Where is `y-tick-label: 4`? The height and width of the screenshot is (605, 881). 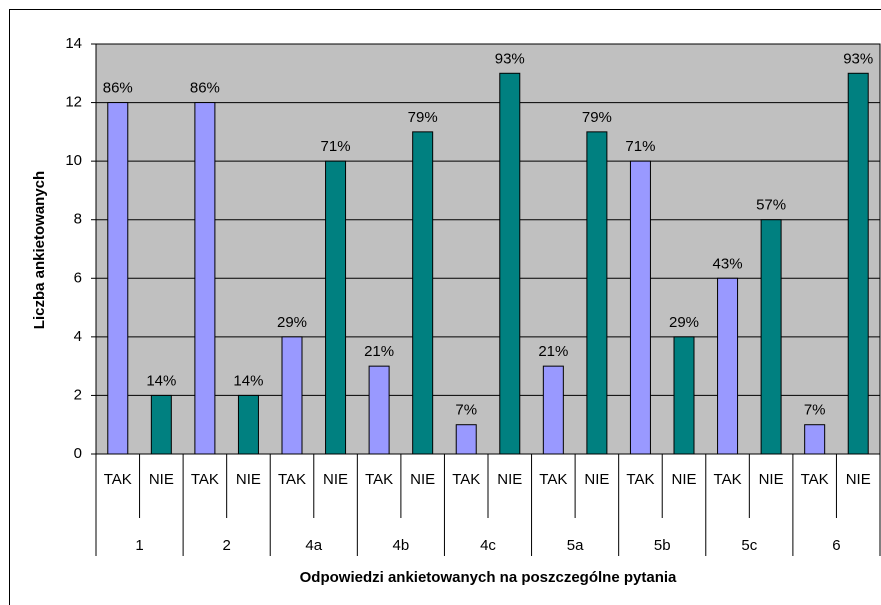 y-tick-label: 4 is located at coordinates (78, 336).